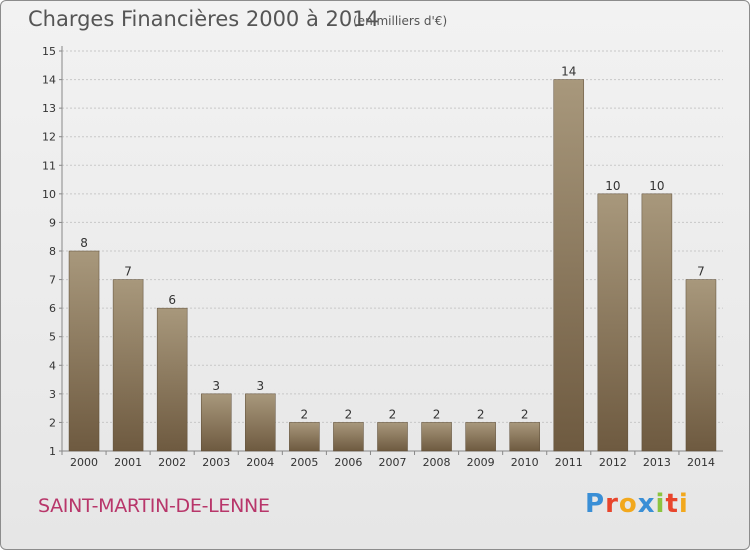  What do you see at coordinates (52, 394) in the screenshot?
I see `y-tick-label: 3` at bounding box center [52, 394].